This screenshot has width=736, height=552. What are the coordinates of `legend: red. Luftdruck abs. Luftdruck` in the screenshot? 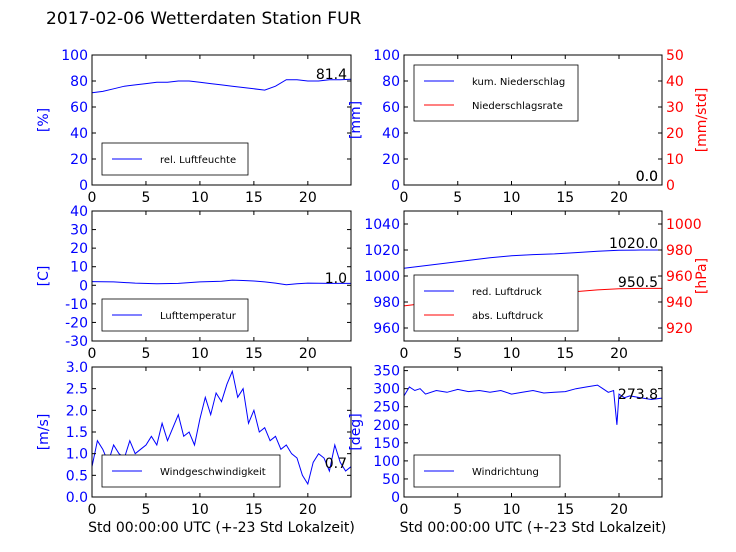 It's located at (496, 303).